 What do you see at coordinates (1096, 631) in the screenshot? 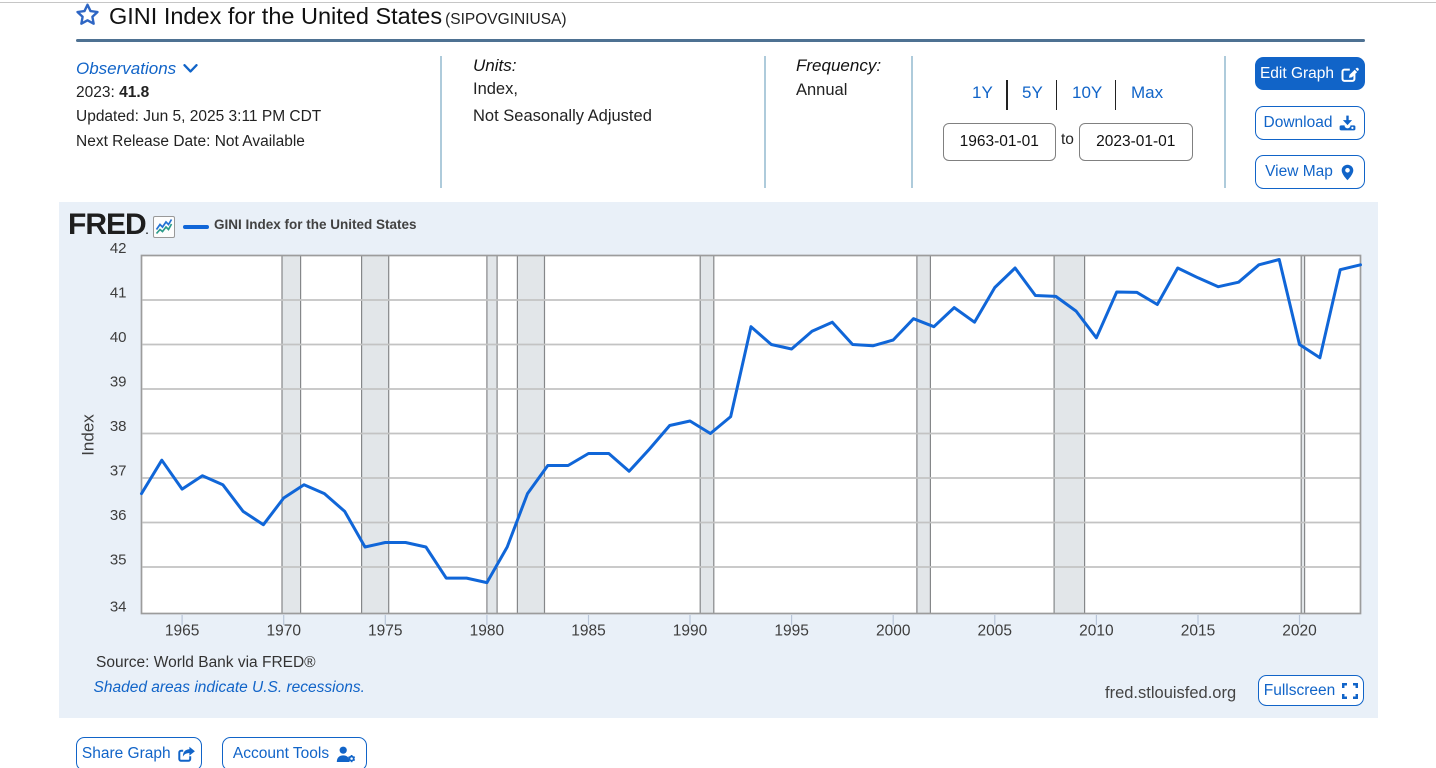
I see `svg-text: 2010` at bounding box center [1096, 631].